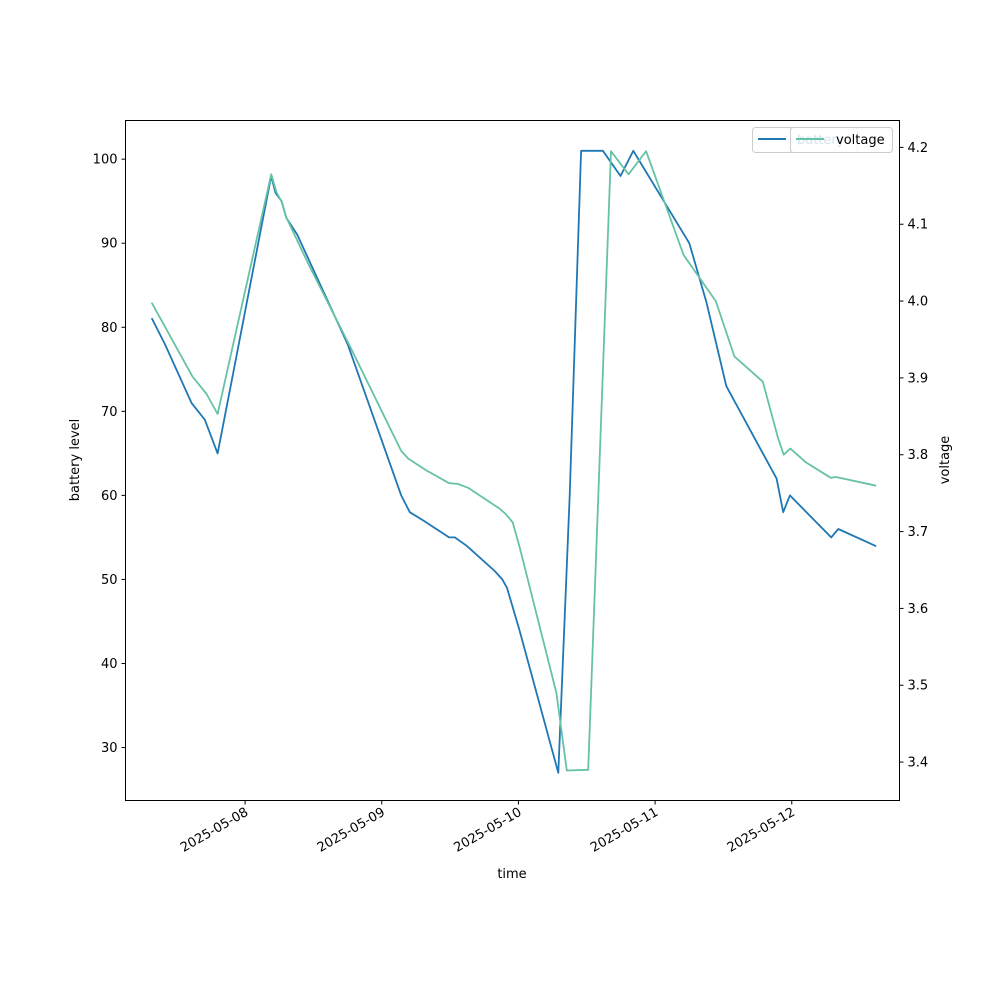  Describe the element at coordinates (109, 412) in the screenshot. I see `left-y-tick-label: 70` at that location.